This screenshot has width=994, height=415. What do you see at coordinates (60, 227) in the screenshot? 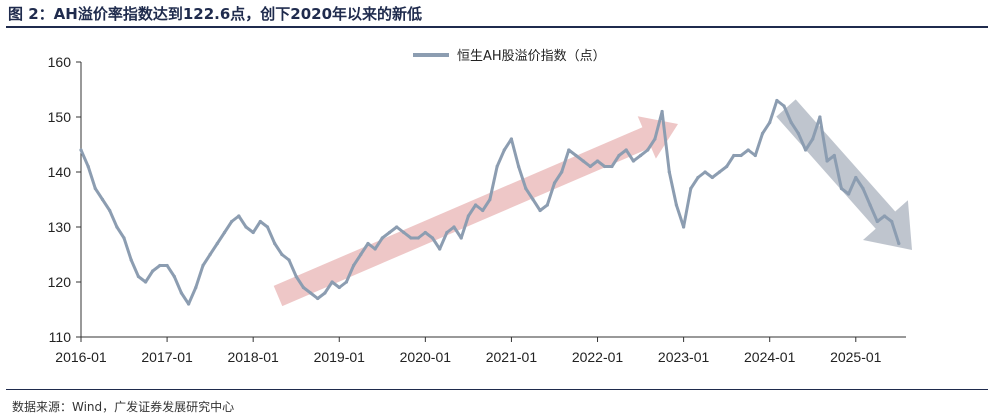
I see `y-tick-label: 130` at bounding box center [60, 227].